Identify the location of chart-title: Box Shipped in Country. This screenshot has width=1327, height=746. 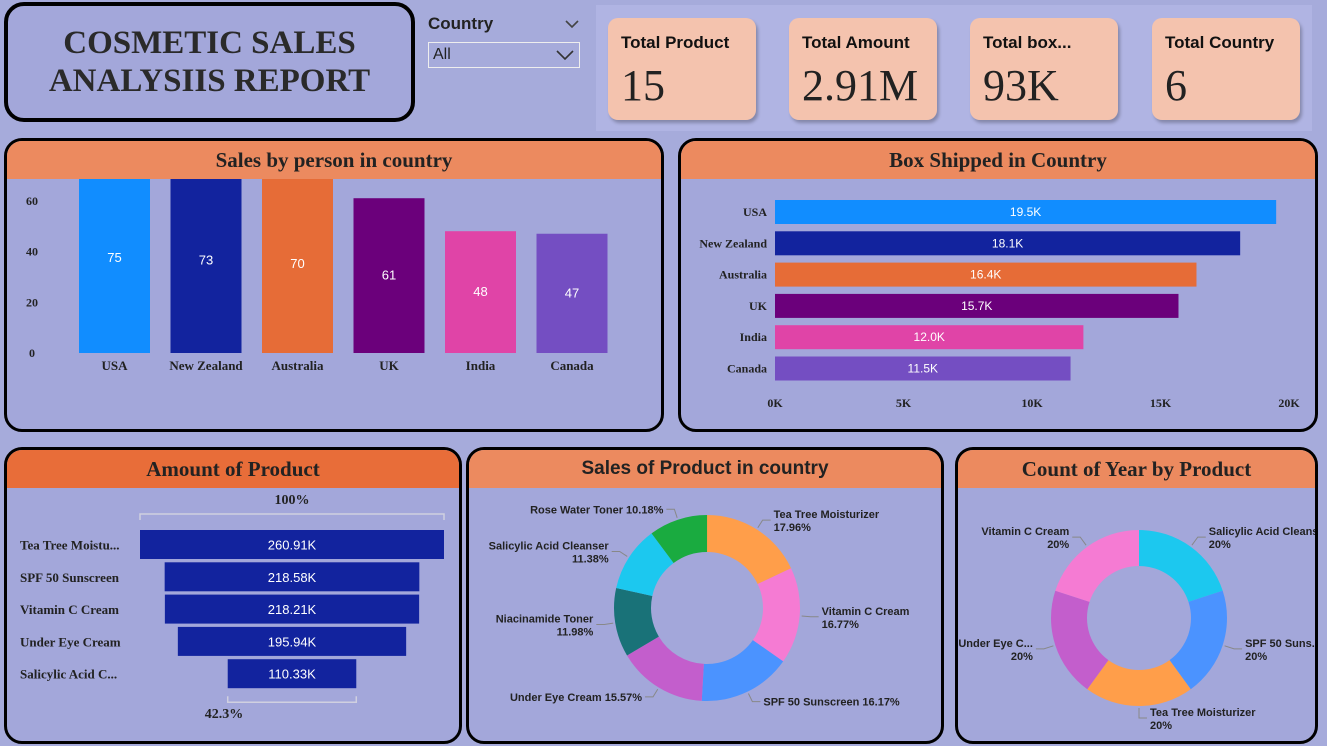
(998, 160).